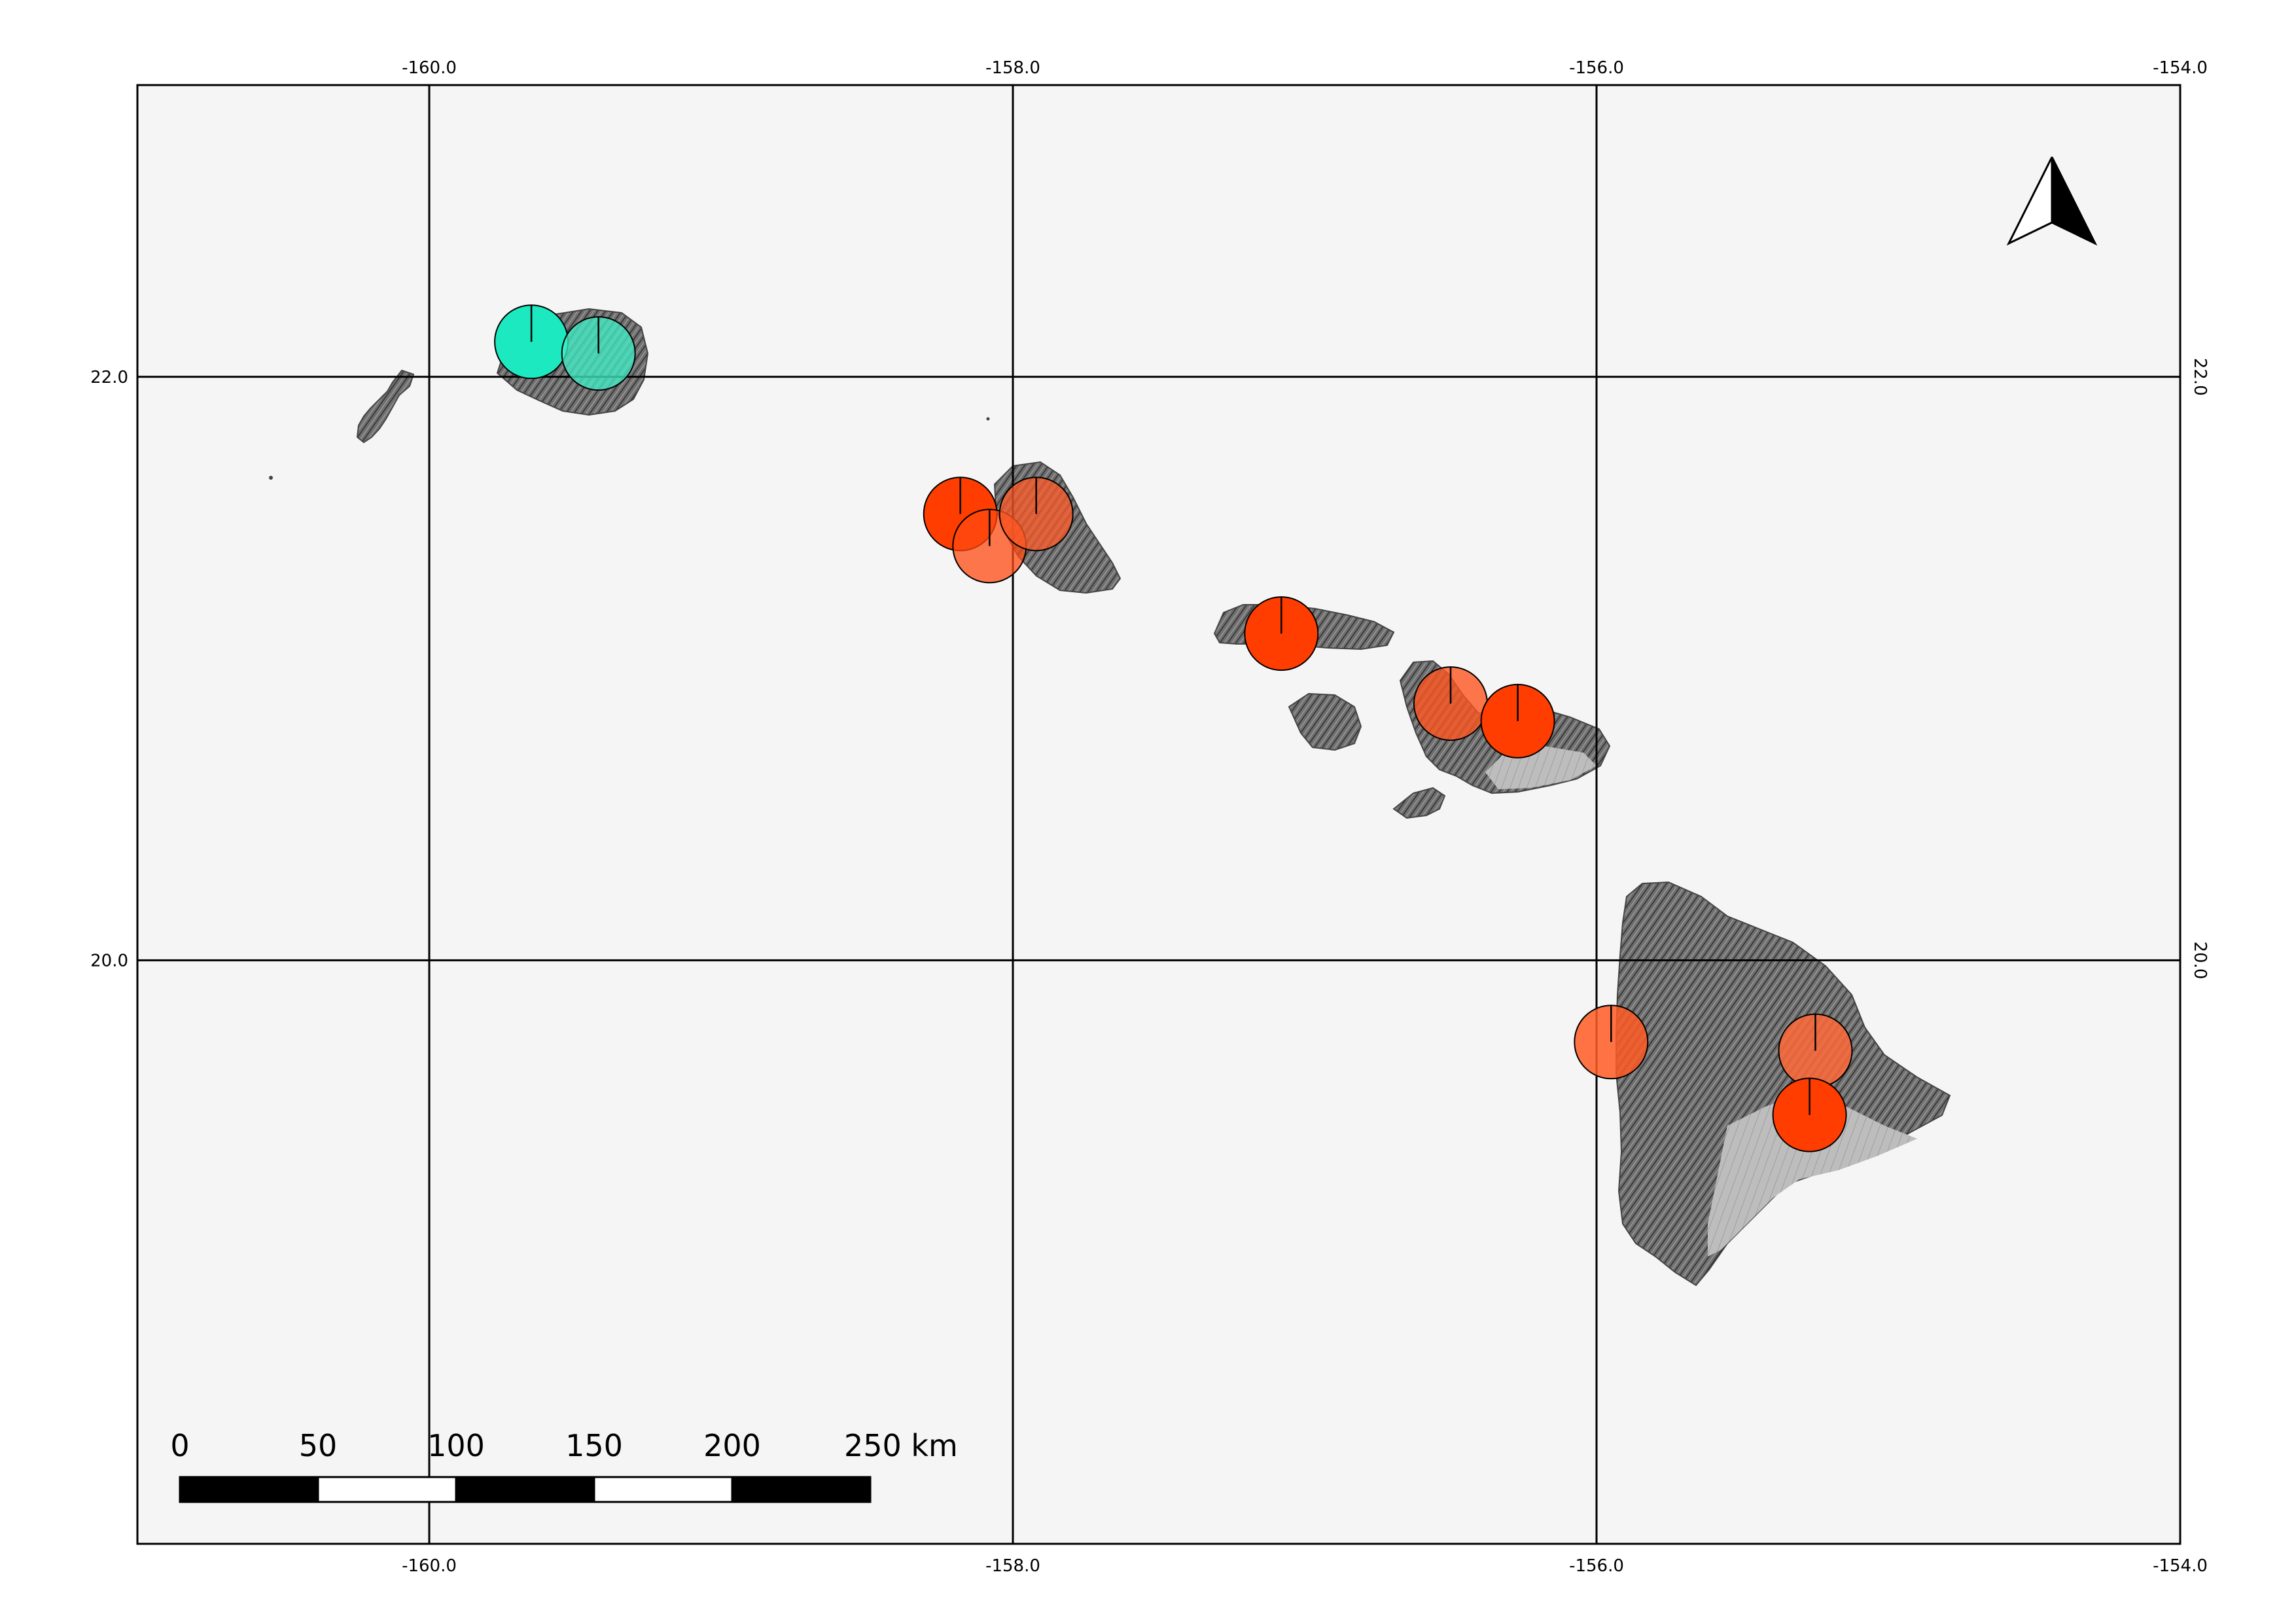  What do you see at coordinates (271, 478) in the screenshot?
I see `islet-west` at bounding box center [271, 478].